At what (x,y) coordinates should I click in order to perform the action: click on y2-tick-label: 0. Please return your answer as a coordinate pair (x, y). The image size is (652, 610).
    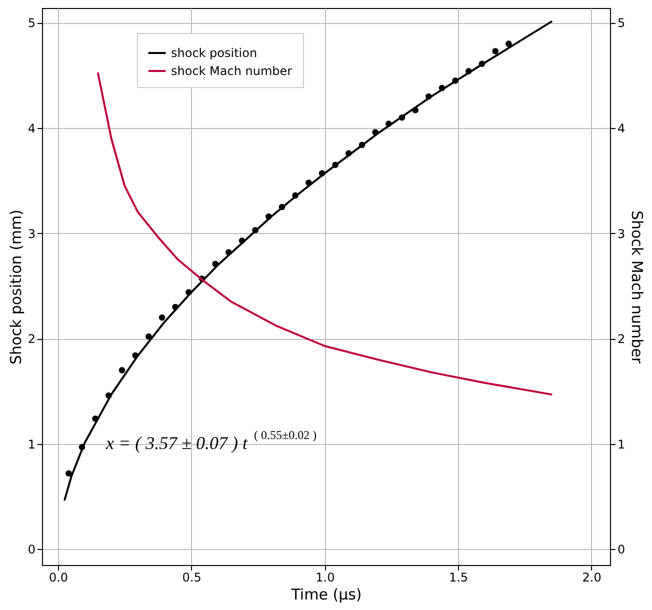
    Looking at the image, I should click on (622, 549).